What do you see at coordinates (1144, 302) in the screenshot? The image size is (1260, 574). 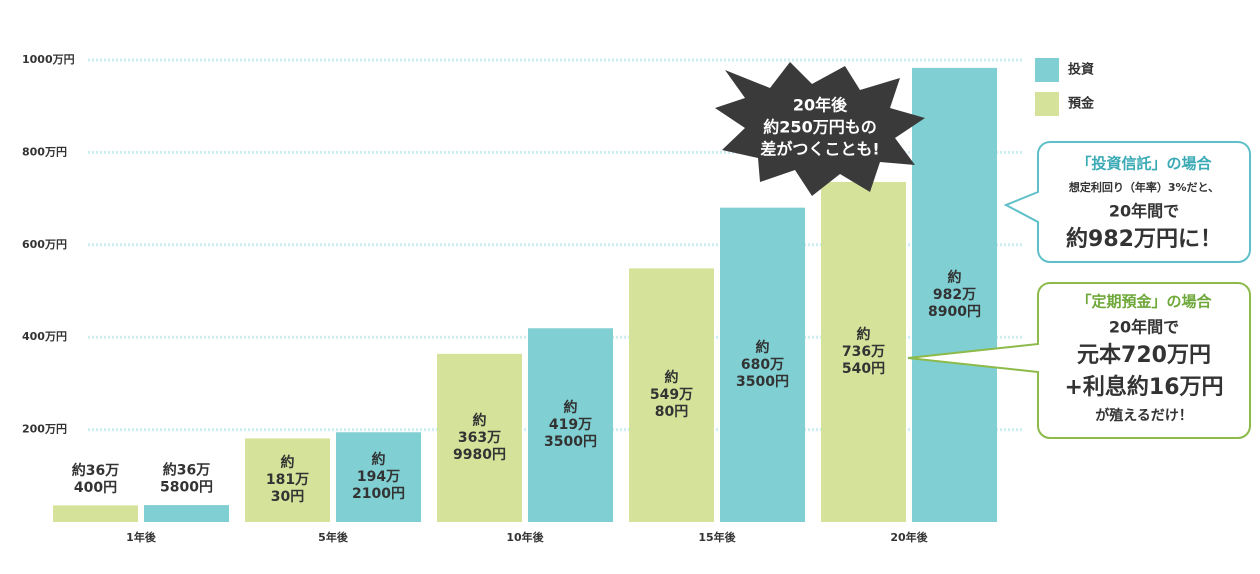 I see `deposit-callout-text: 「定期預金」の場合` at bounding box center [1144, 302].